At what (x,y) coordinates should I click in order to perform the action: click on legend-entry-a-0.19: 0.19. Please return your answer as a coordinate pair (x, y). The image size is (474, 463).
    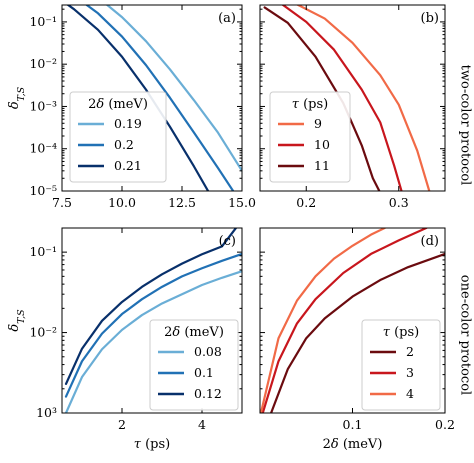
    Looking at the image, I should click on (128, 123).